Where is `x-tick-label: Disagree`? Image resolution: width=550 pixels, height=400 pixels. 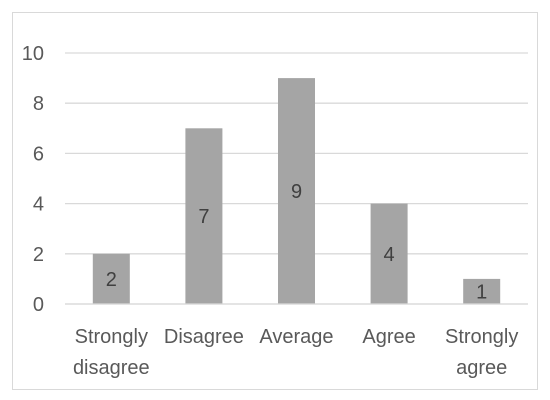 x-tick-label: Disagree is located at coordinates (204, 337).